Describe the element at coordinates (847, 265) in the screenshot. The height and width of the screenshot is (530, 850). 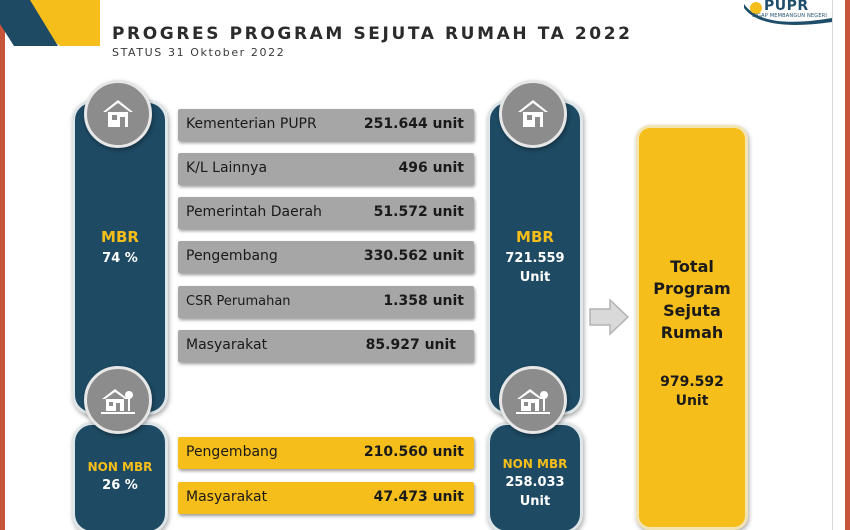
I see `frame-right-border` at that location.